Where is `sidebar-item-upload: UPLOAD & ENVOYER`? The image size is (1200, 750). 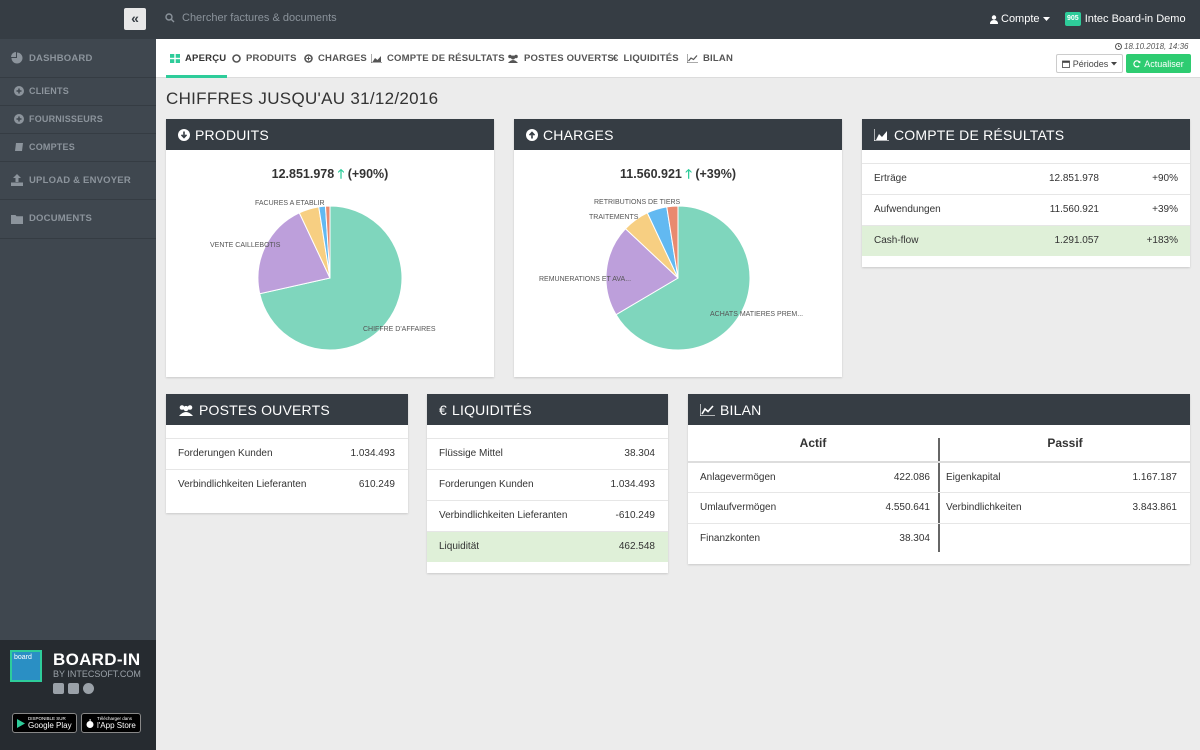
sidebar-item-upload: UPLOAD & ENVOYER is located at coordinates (78, 180).